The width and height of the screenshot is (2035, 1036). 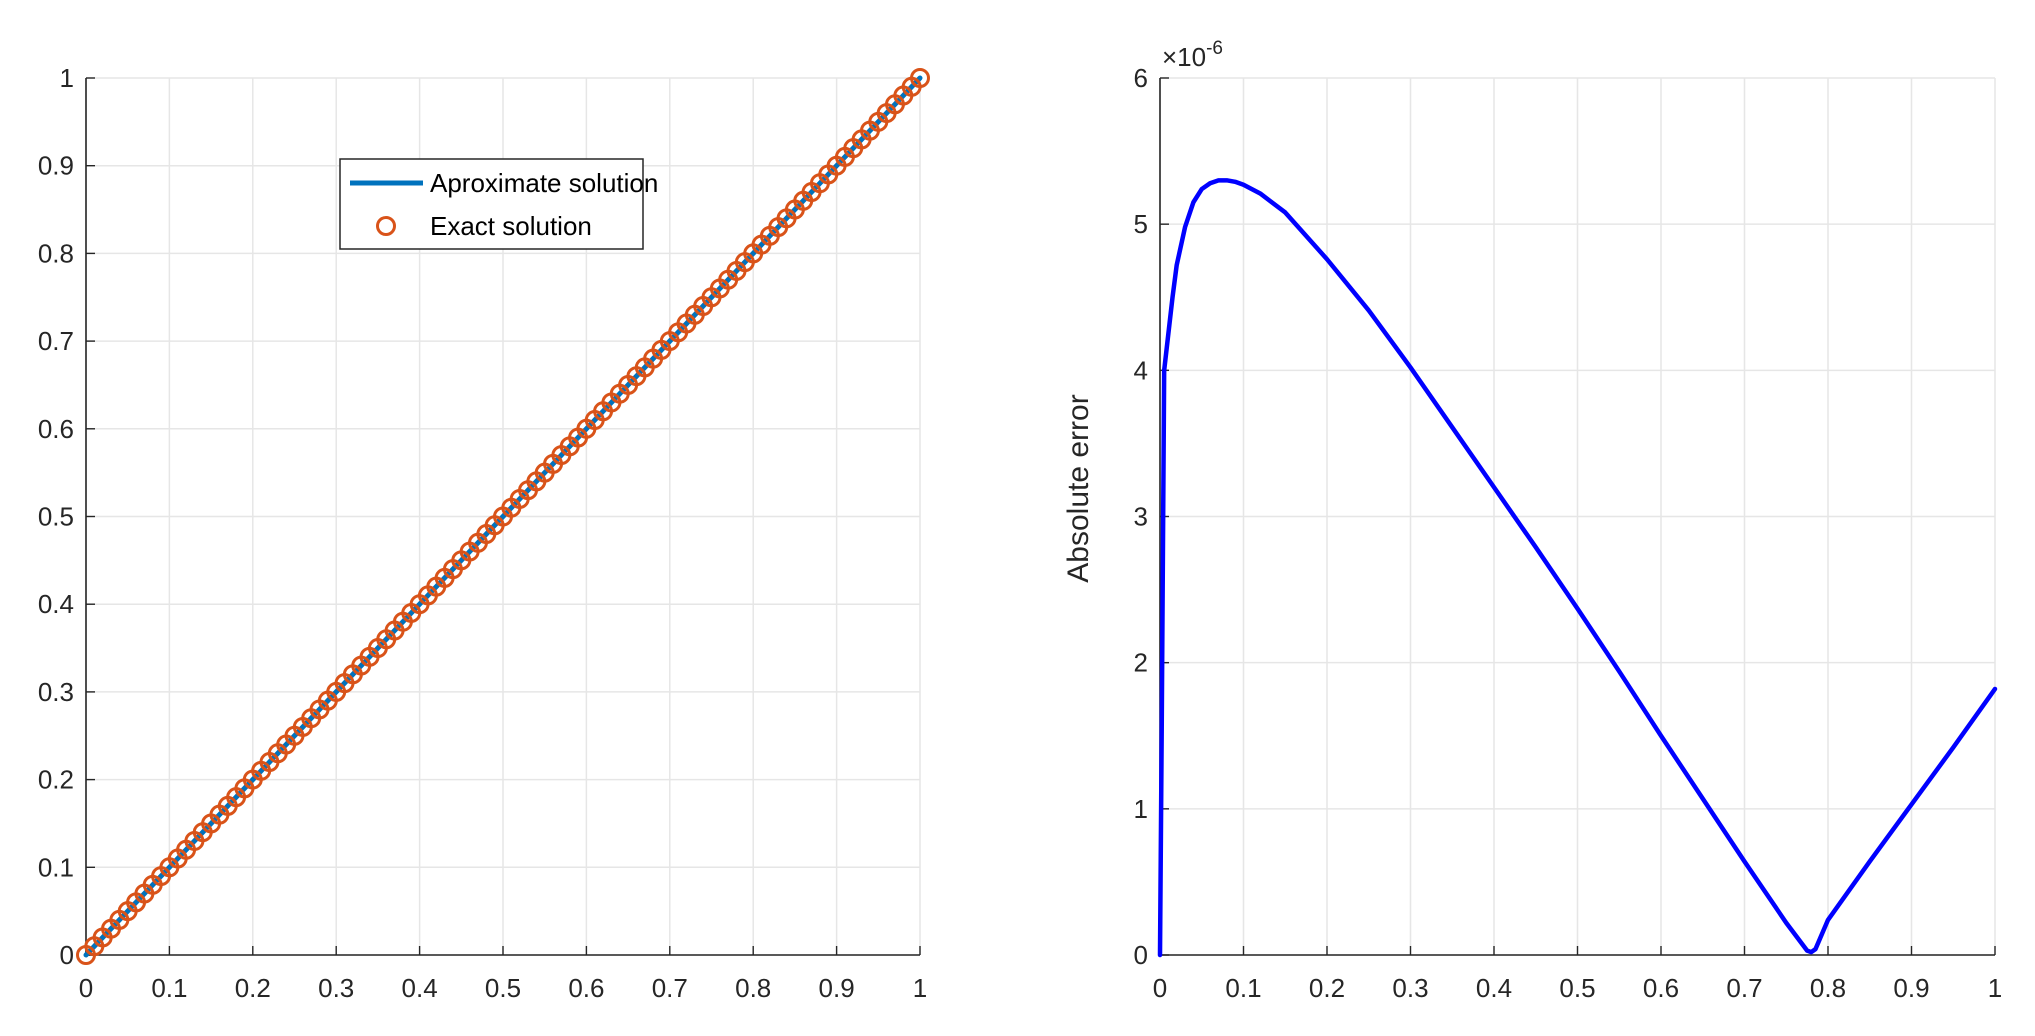 What do you see at coordinates (56, 253) in the screenshot?
I see `y-tick-label: 0.8` at bounding box center [56, 253].